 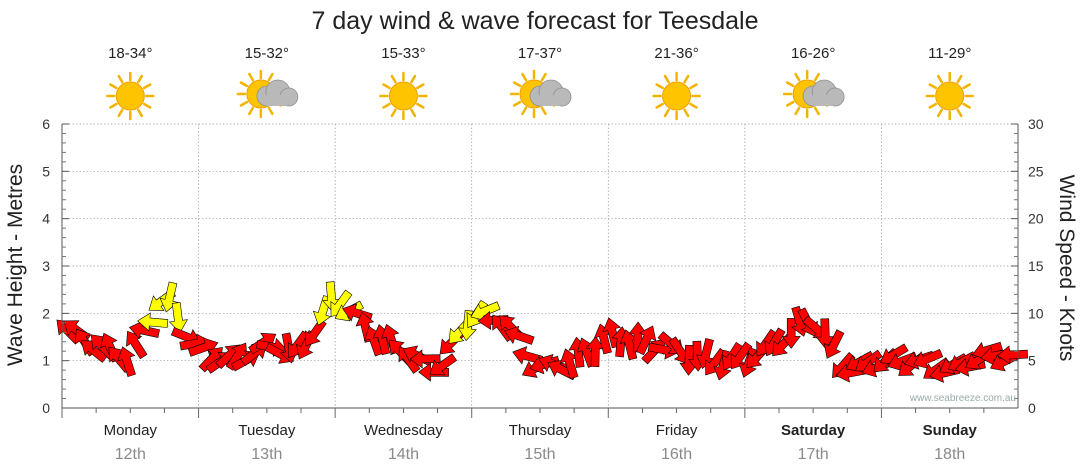 I want to click on right-tick-label: 15, so click(x=1036, y=266).